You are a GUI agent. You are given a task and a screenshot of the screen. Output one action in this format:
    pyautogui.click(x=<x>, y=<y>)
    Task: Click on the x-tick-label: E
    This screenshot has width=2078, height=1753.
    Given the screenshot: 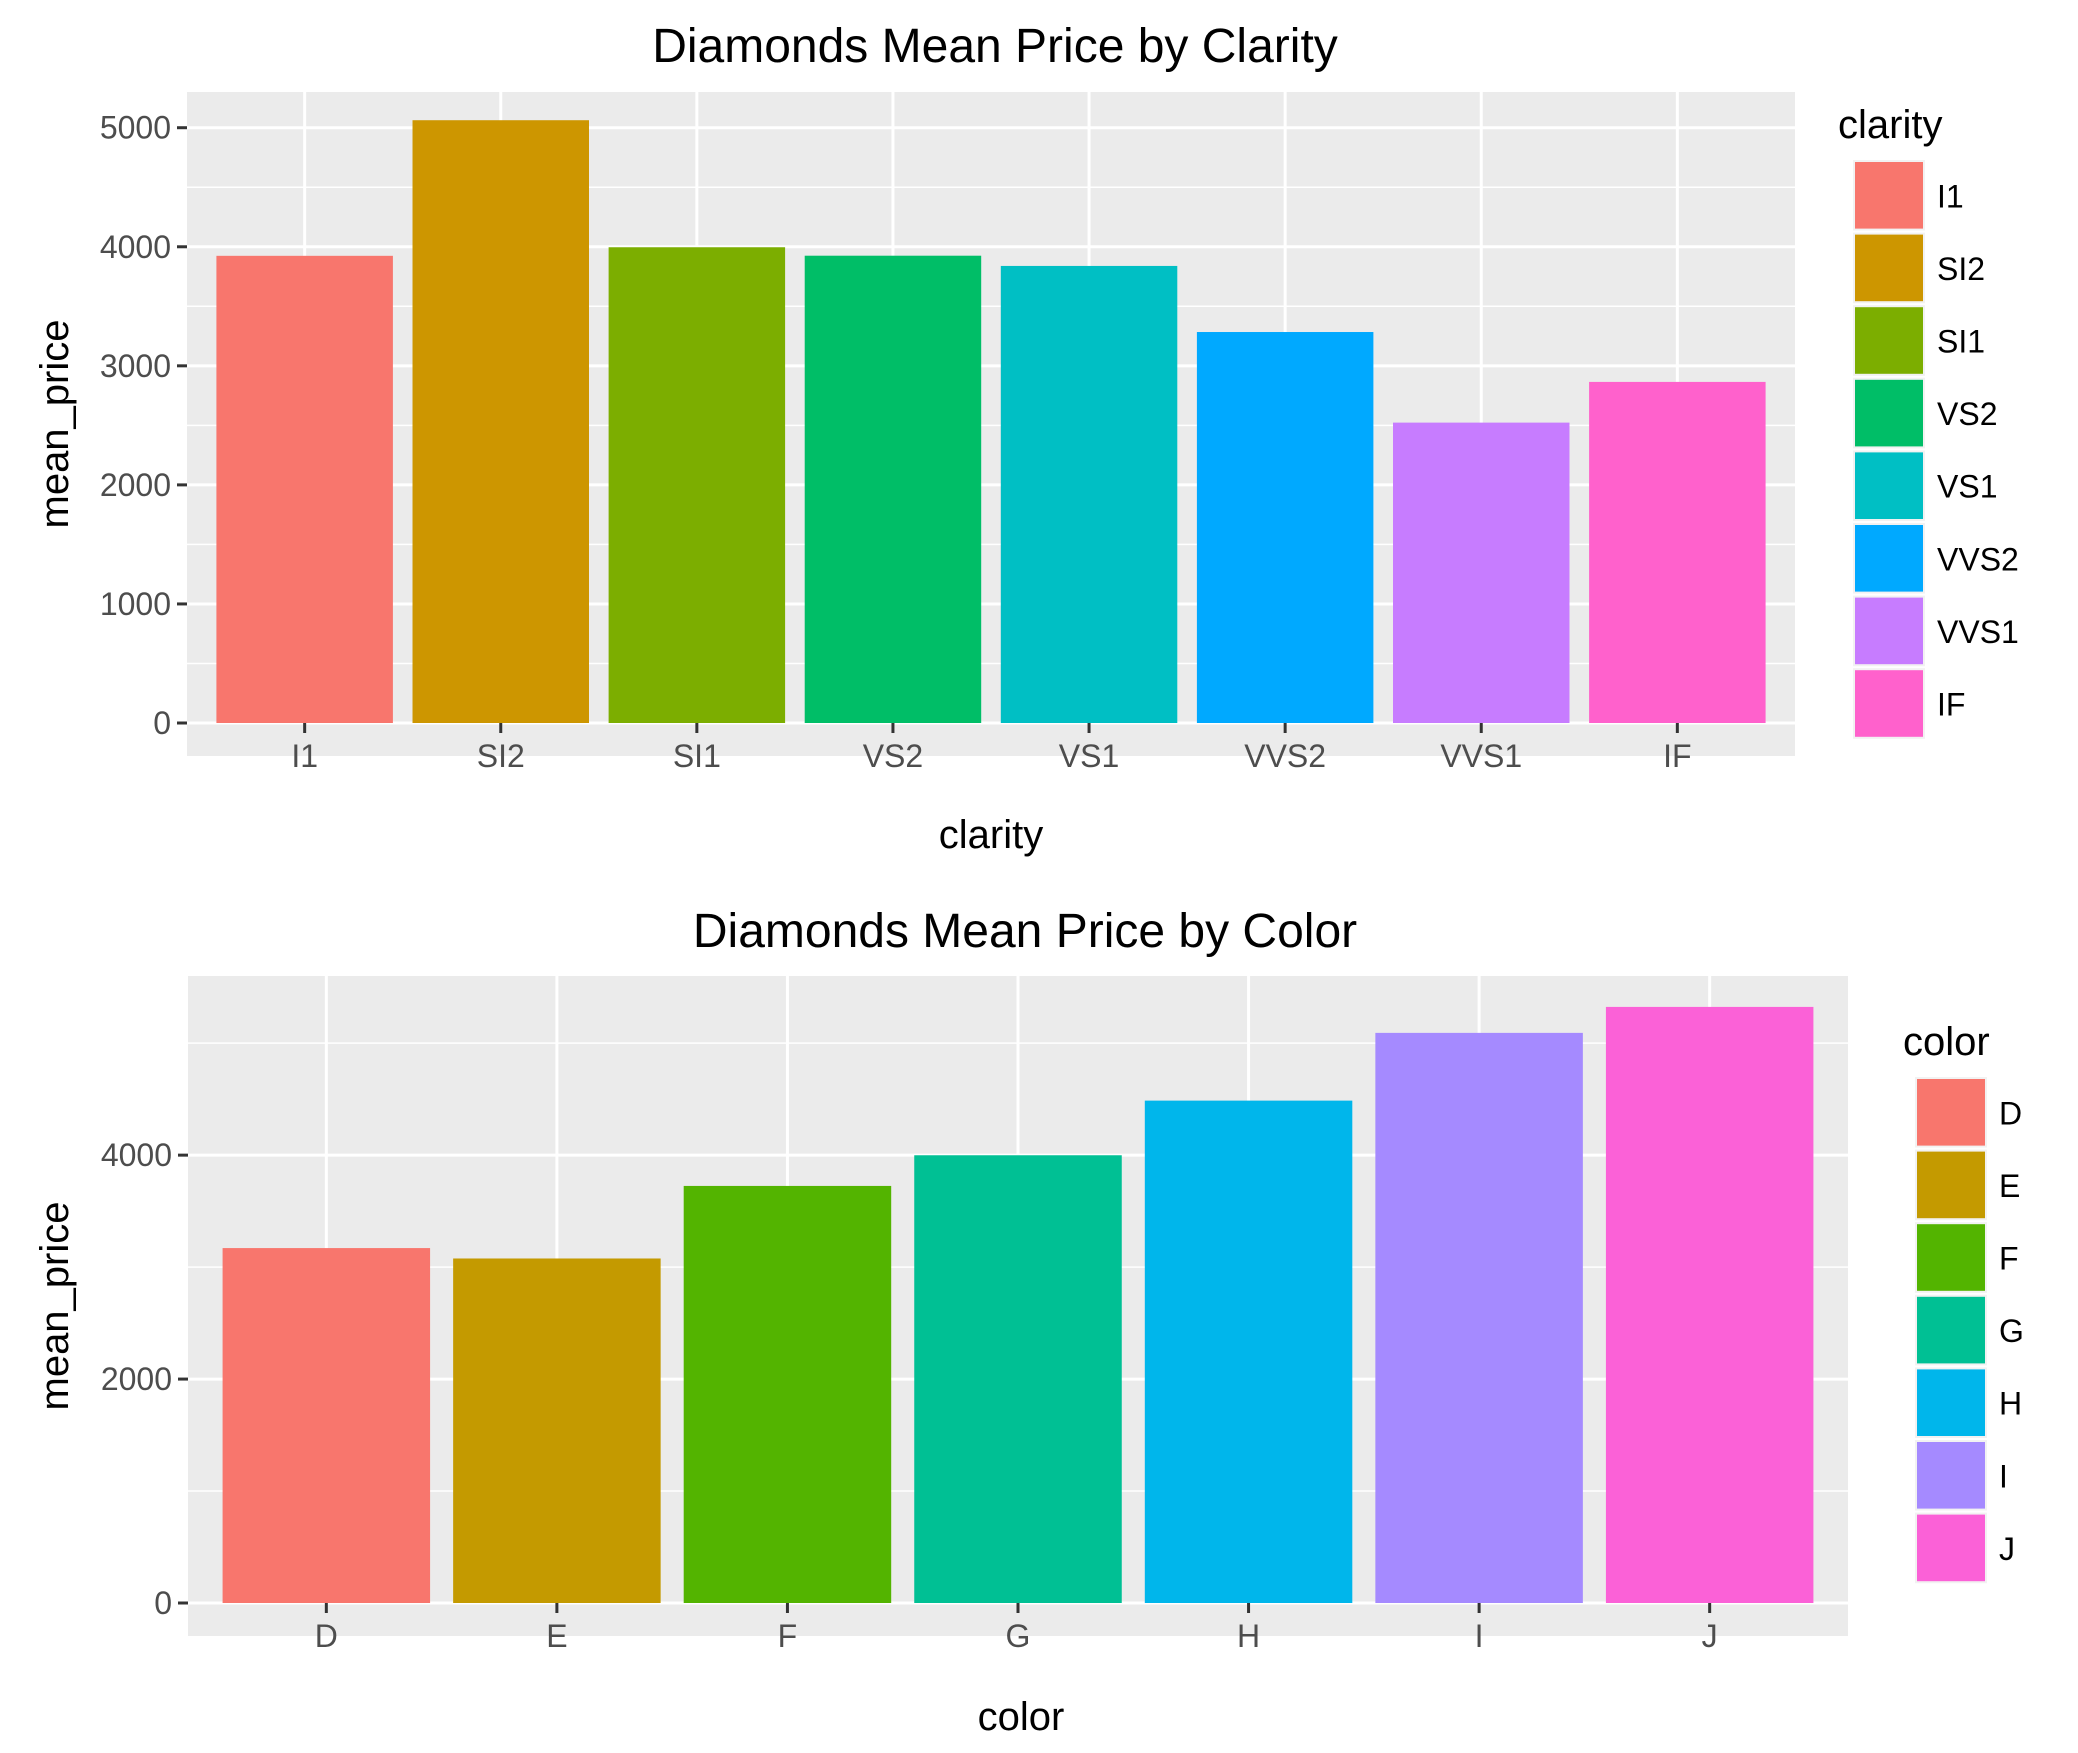 What is the action you would take?
    pyautogui.click(x=556, y=1636)
    